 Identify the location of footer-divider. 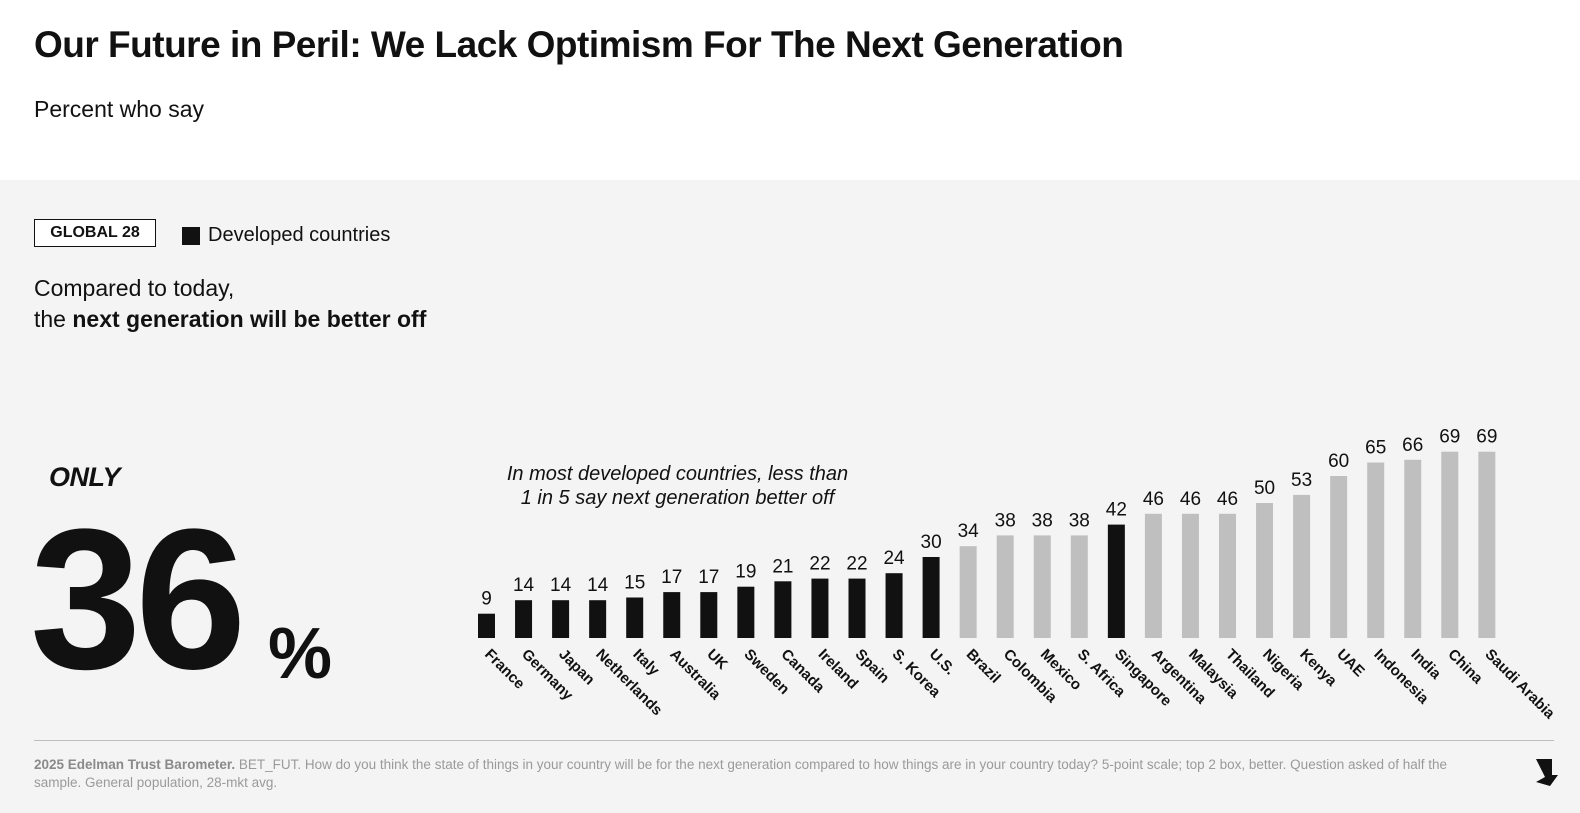
(794, 740).